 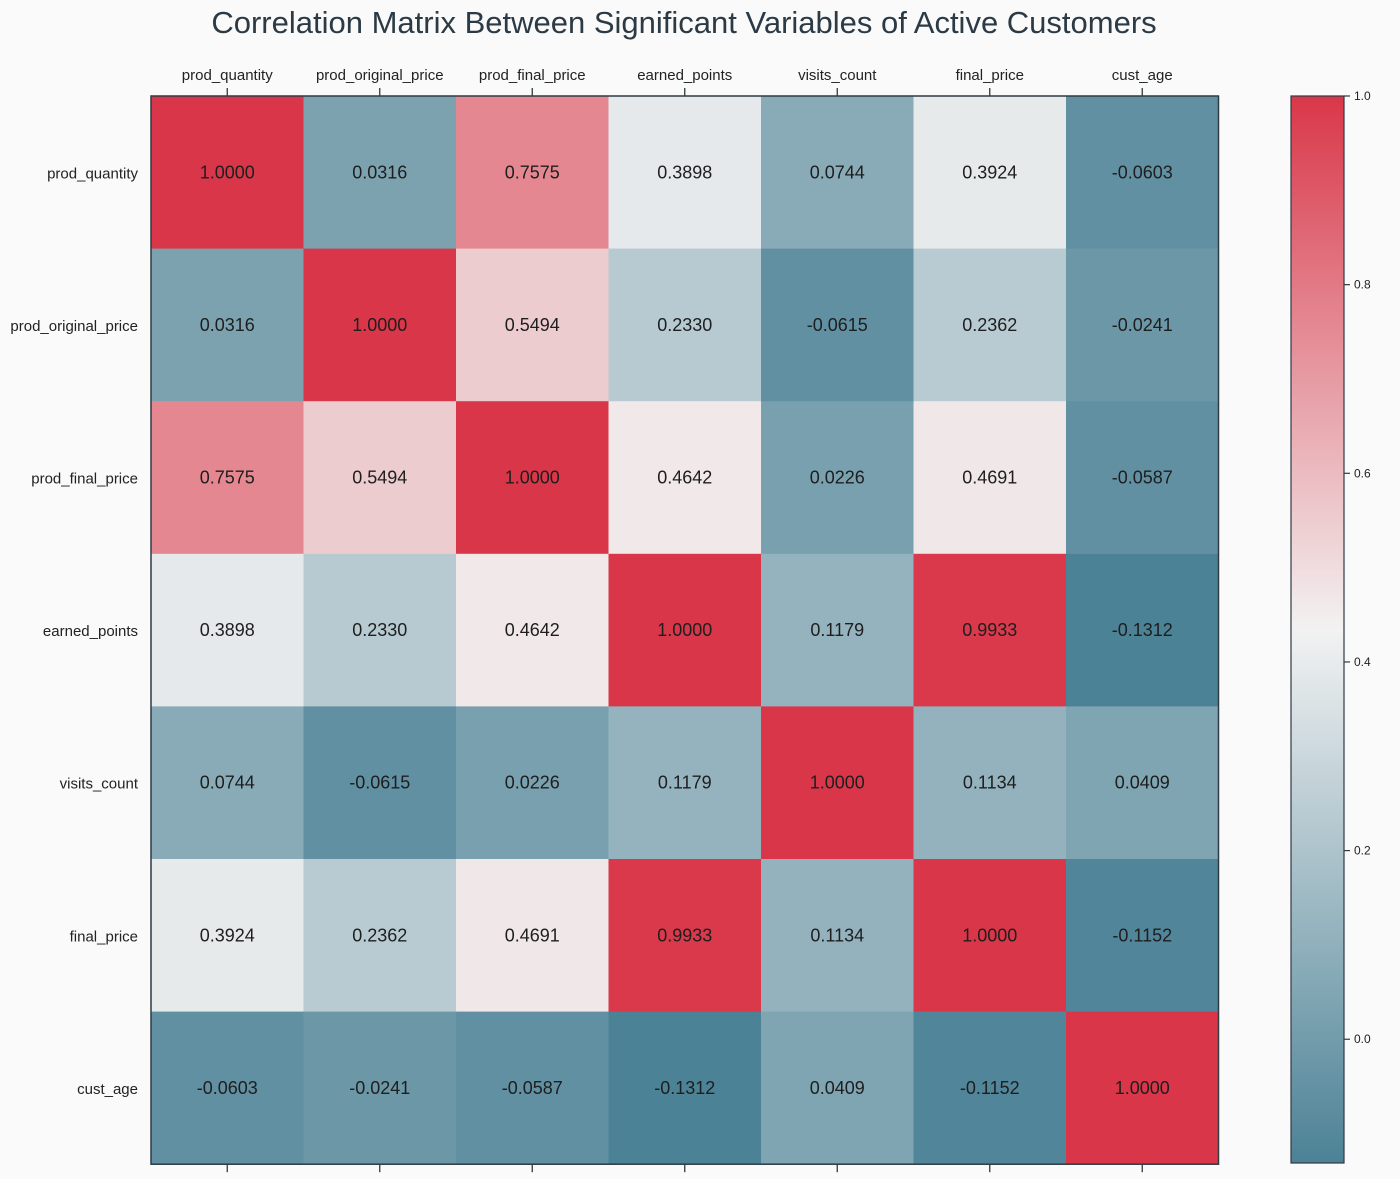 I want to click on colorbar: 0.0 0.2 0.4 0.6 0.8 1.0, so click(x=1331, y=626).